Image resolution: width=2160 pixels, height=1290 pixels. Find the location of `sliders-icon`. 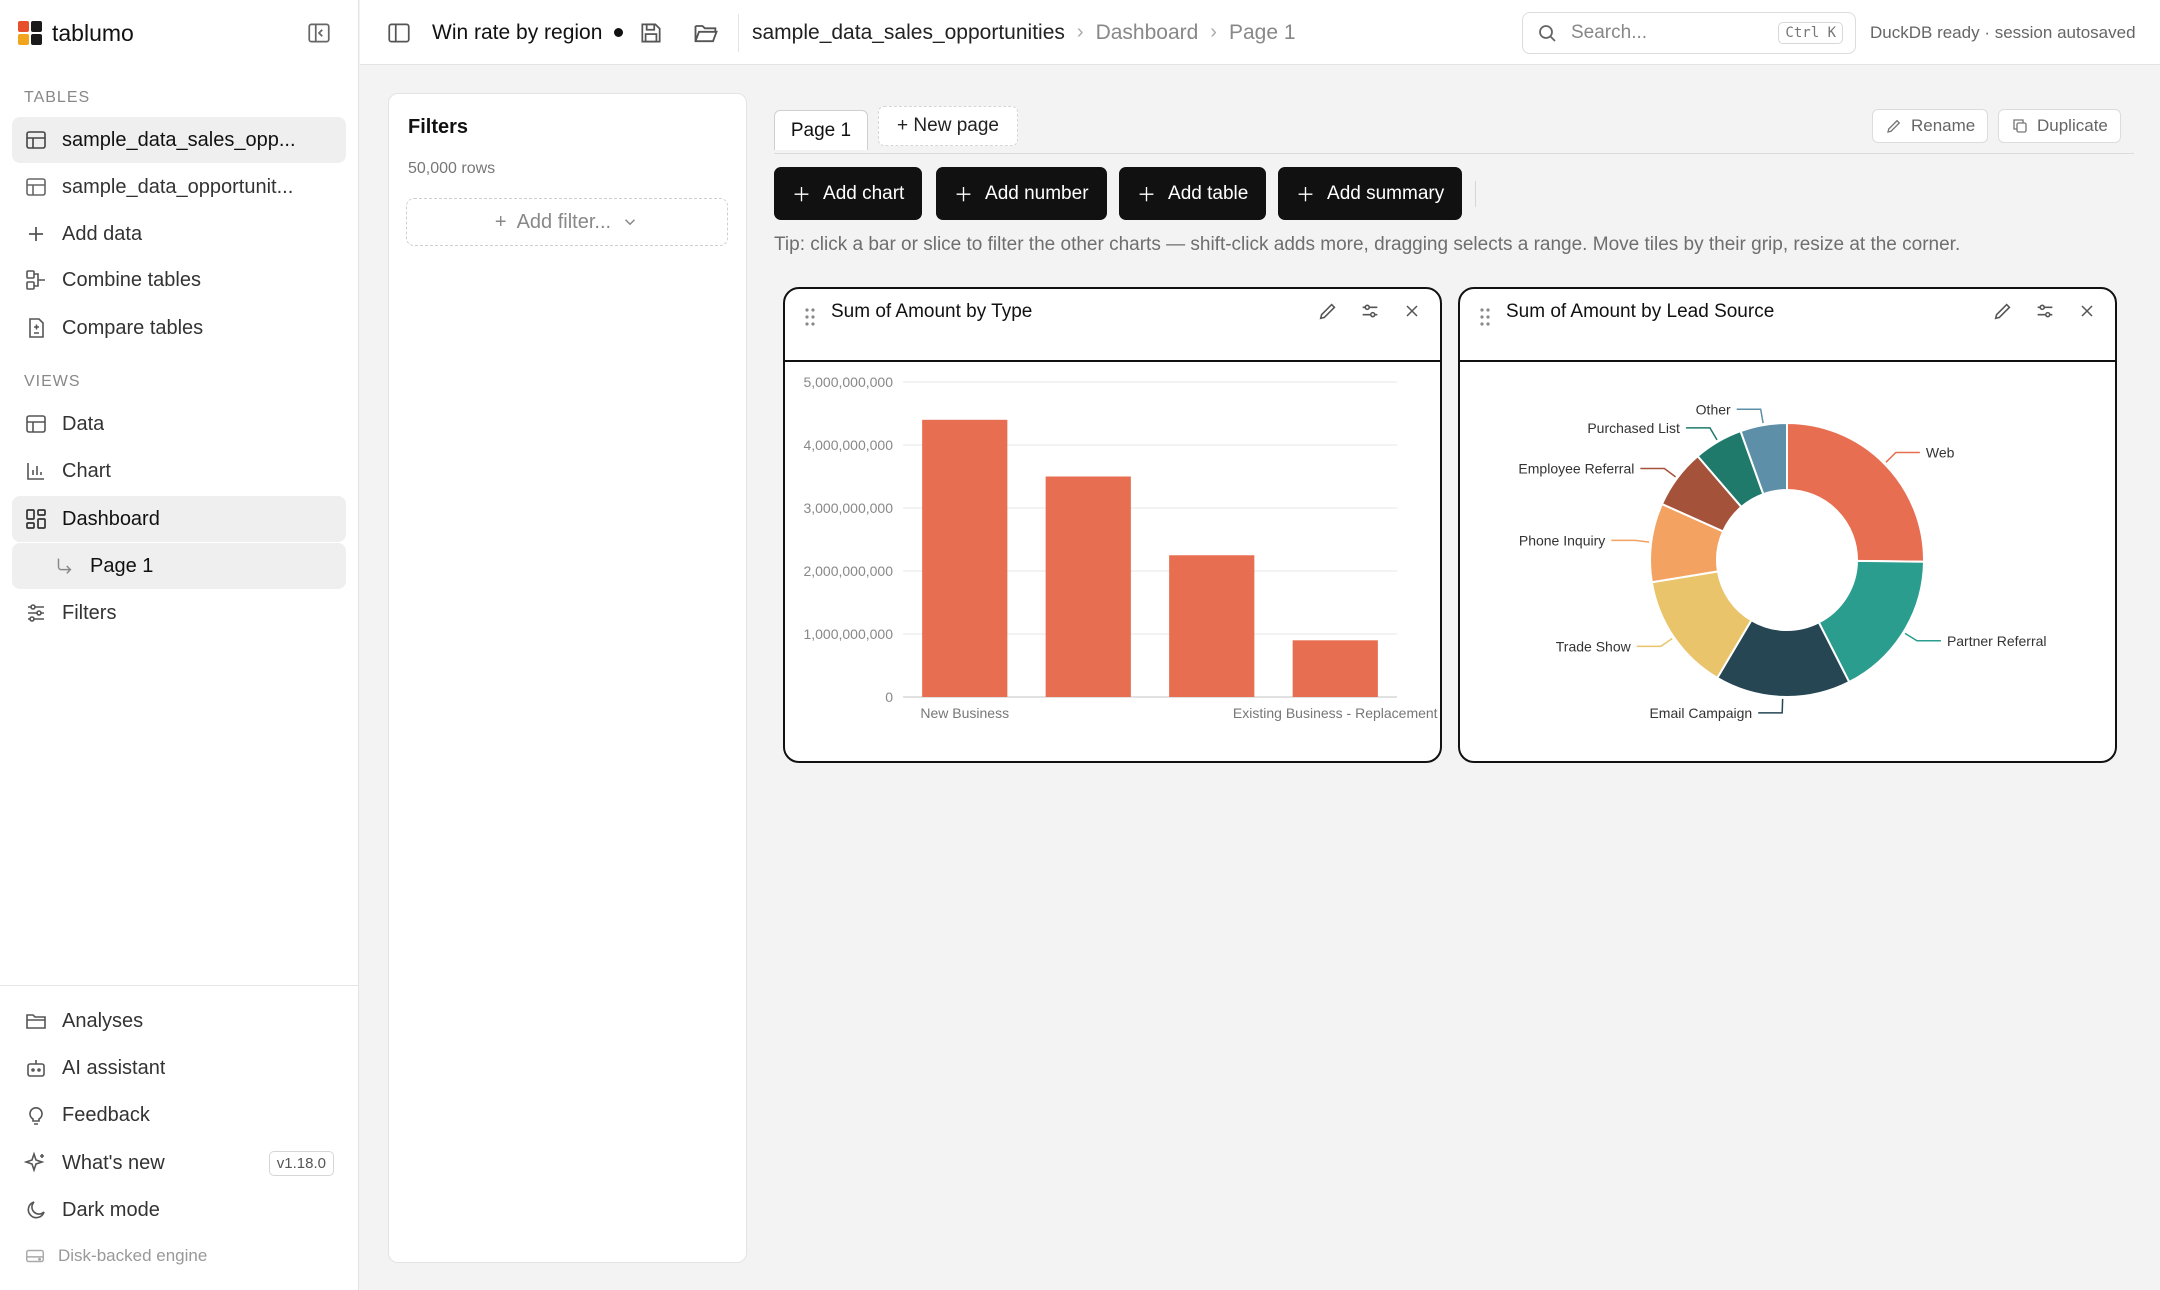

sliders-icon is located at coordinates (36, 613).